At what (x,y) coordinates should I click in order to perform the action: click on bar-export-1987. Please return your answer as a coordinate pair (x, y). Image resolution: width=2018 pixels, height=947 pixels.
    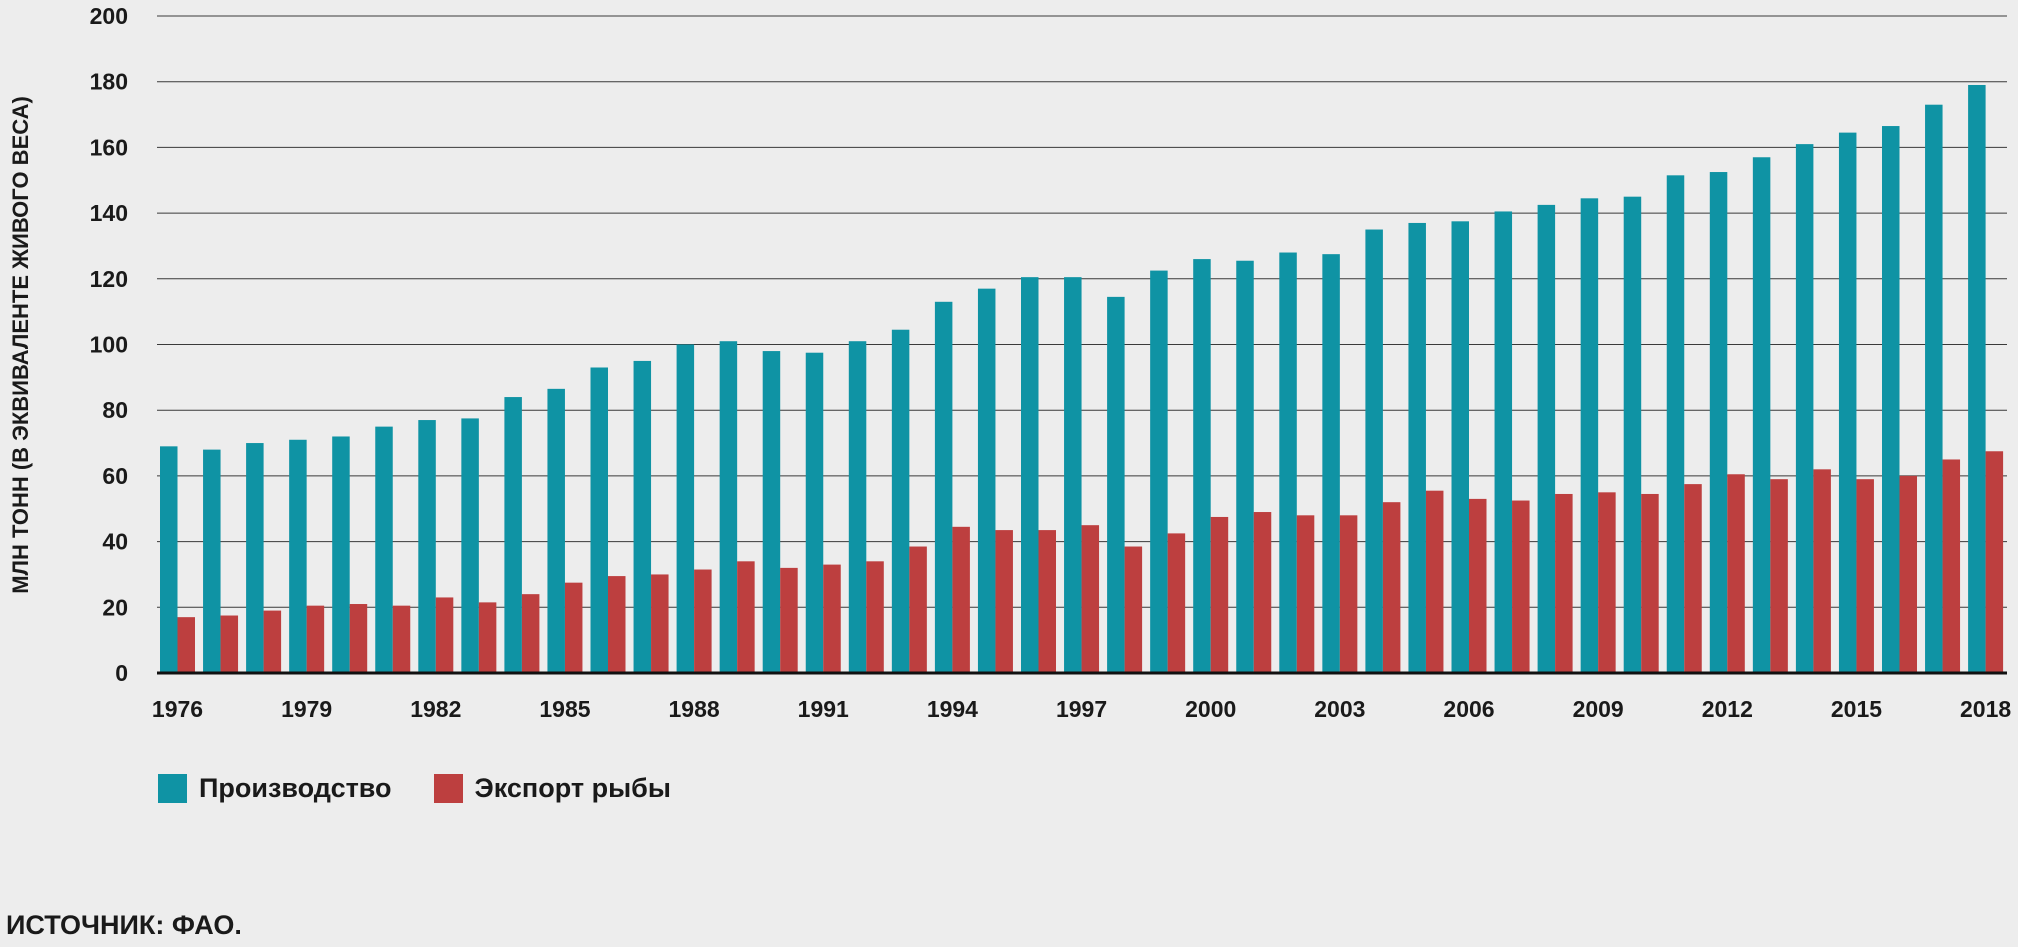
    Looking at the image, I should click on (660, 623).